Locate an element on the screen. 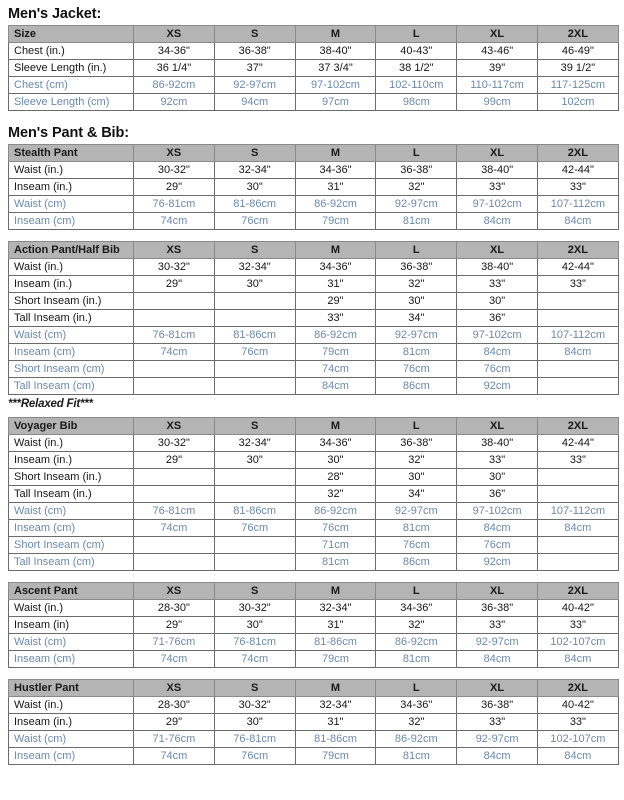 This screenshot has width=624, height=800. row-label: Short Inseam (in.) is located at coordinates (71, 301).